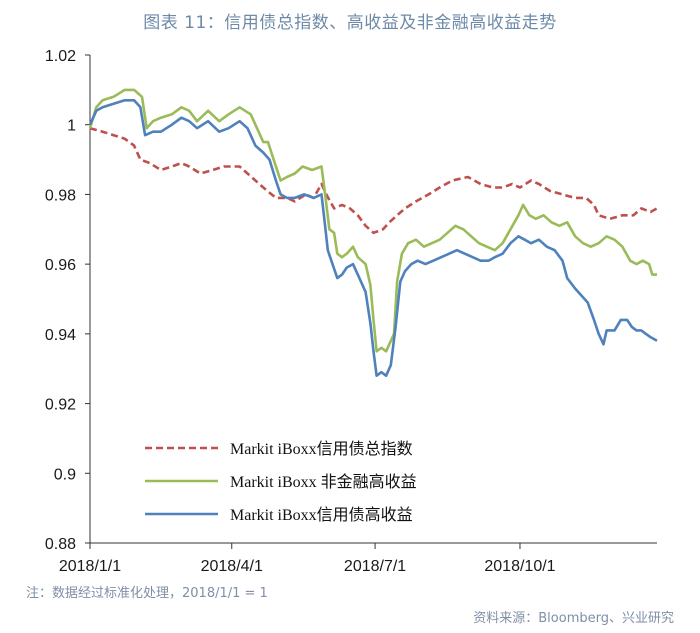  What do you see at coordinates (321, 515) in the screenshot?
I see `legend-label-hy: Markit iBoxx信用债高收益` at bounding box center [321, 515].